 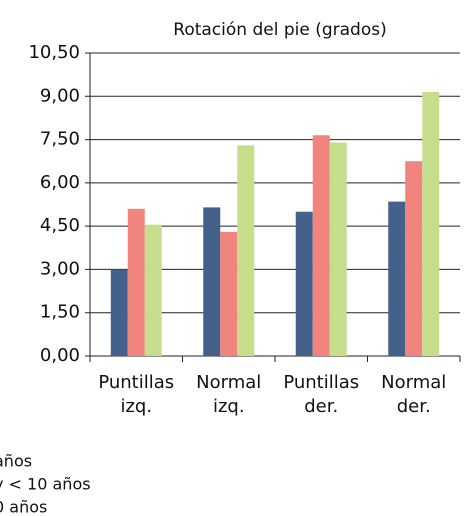 I want to click on y-tick-label: 6,00, so click(x=60, y=182).